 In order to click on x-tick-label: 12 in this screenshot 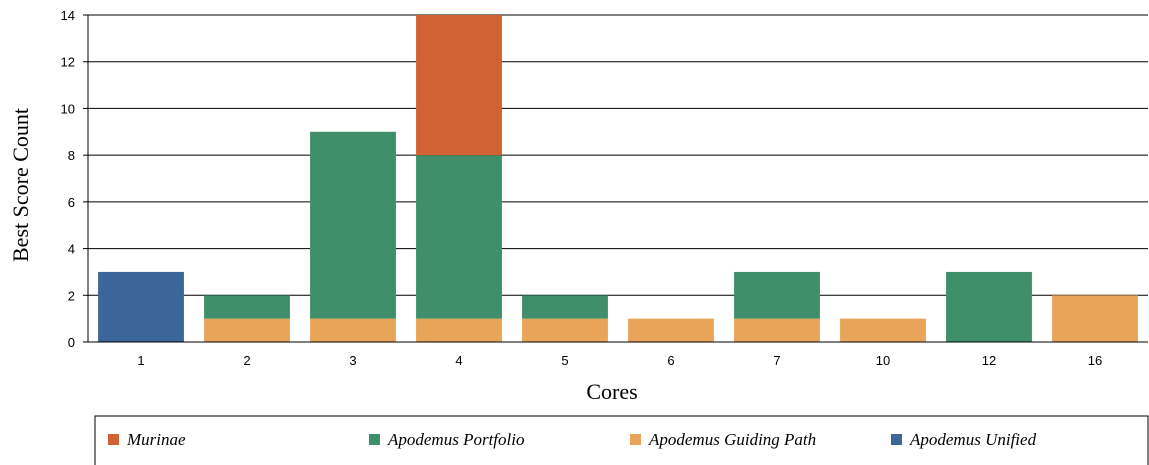, I will do `click(989, 360)`.